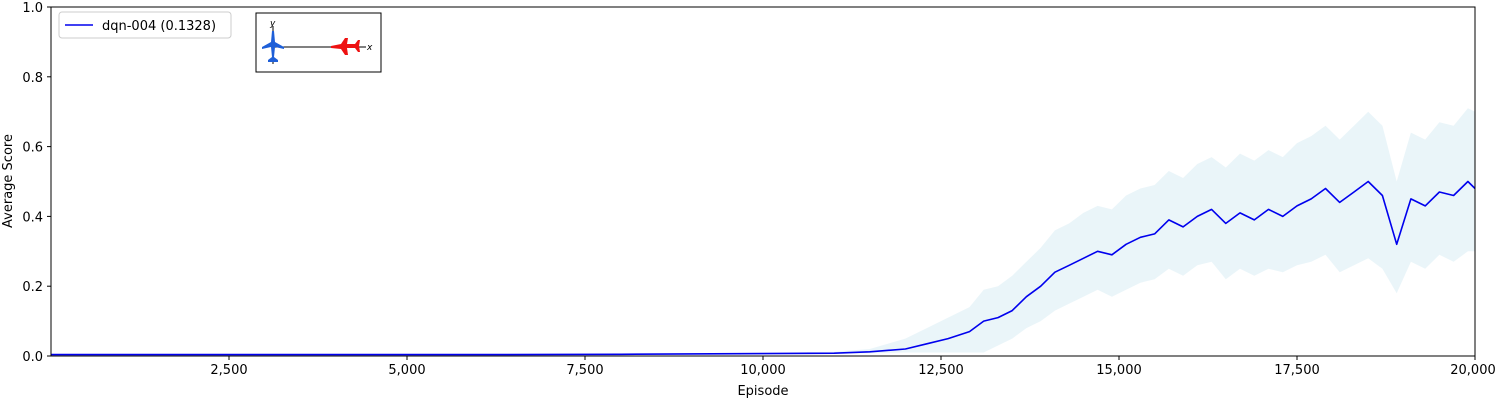 The height and width of the screenshot is (400, 1500). I want to click on x-tick-label: 2,500, so click(228, 370).